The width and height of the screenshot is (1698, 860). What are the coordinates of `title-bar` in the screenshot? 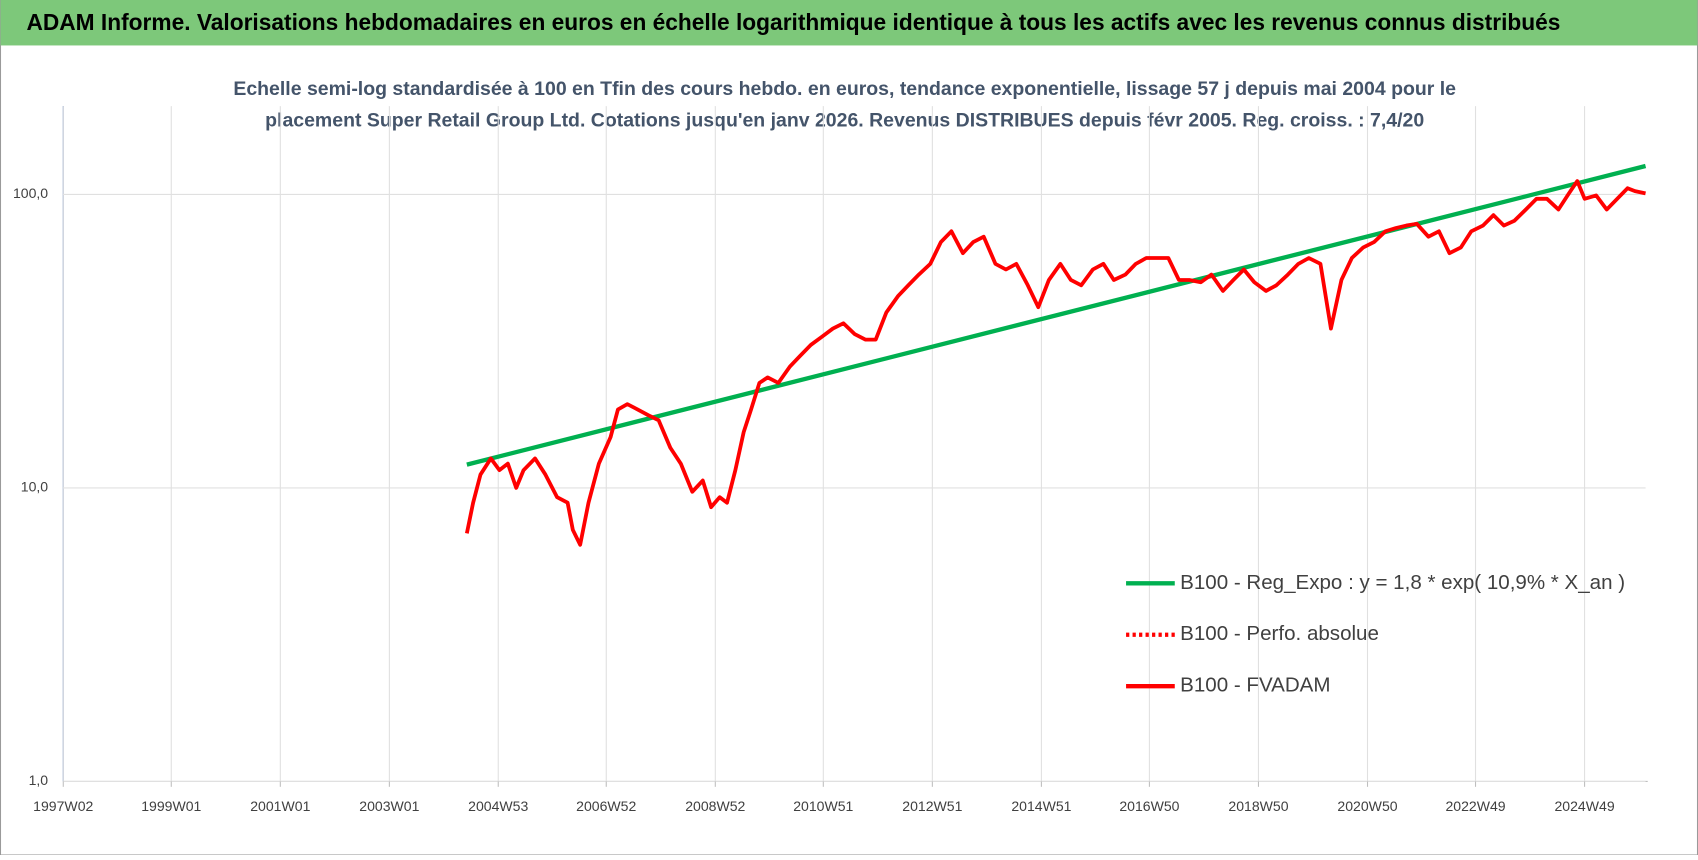 It's located at (849, 23).